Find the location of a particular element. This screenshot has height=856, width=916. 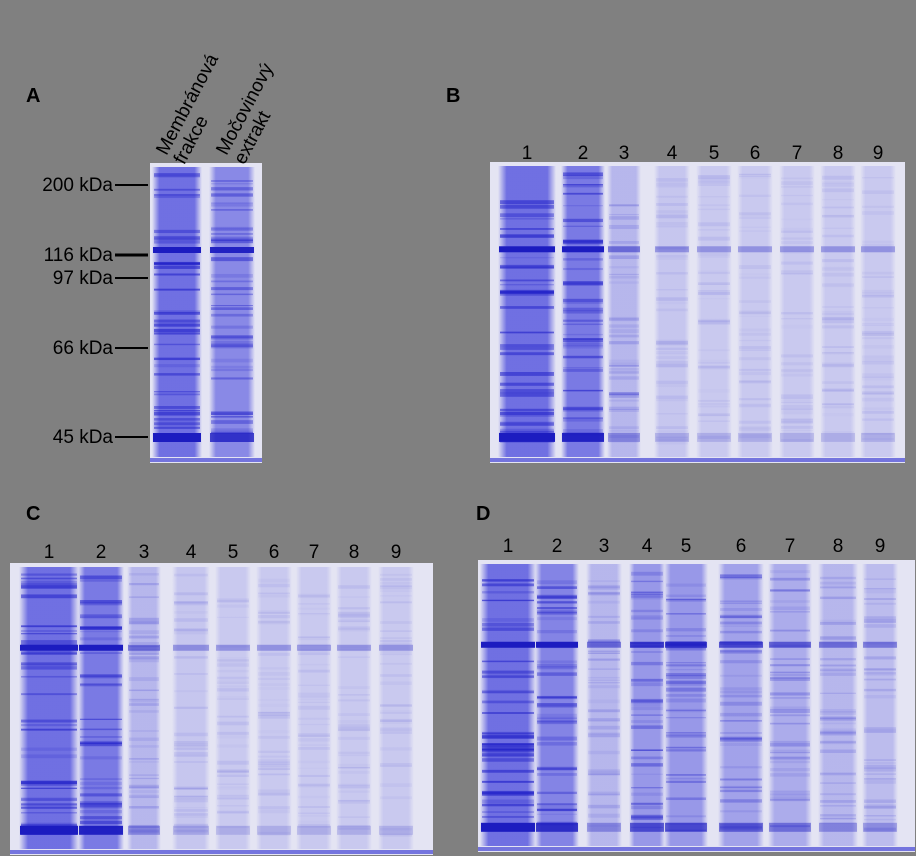

lane-number: 9 is located at coordinates (878, 153).